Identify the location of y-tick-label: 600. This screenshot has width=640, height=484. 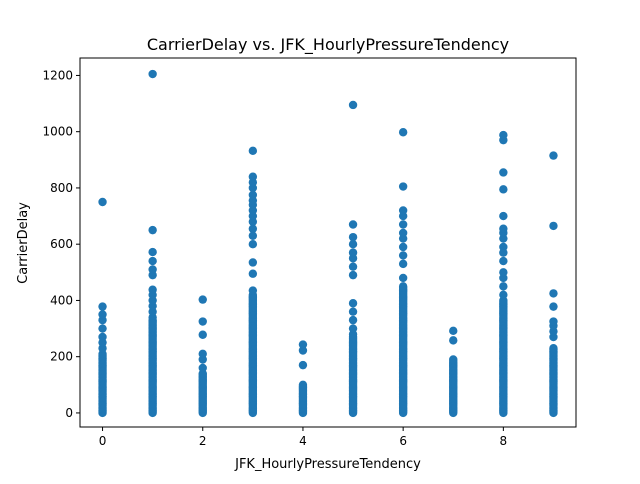
(61, 244).